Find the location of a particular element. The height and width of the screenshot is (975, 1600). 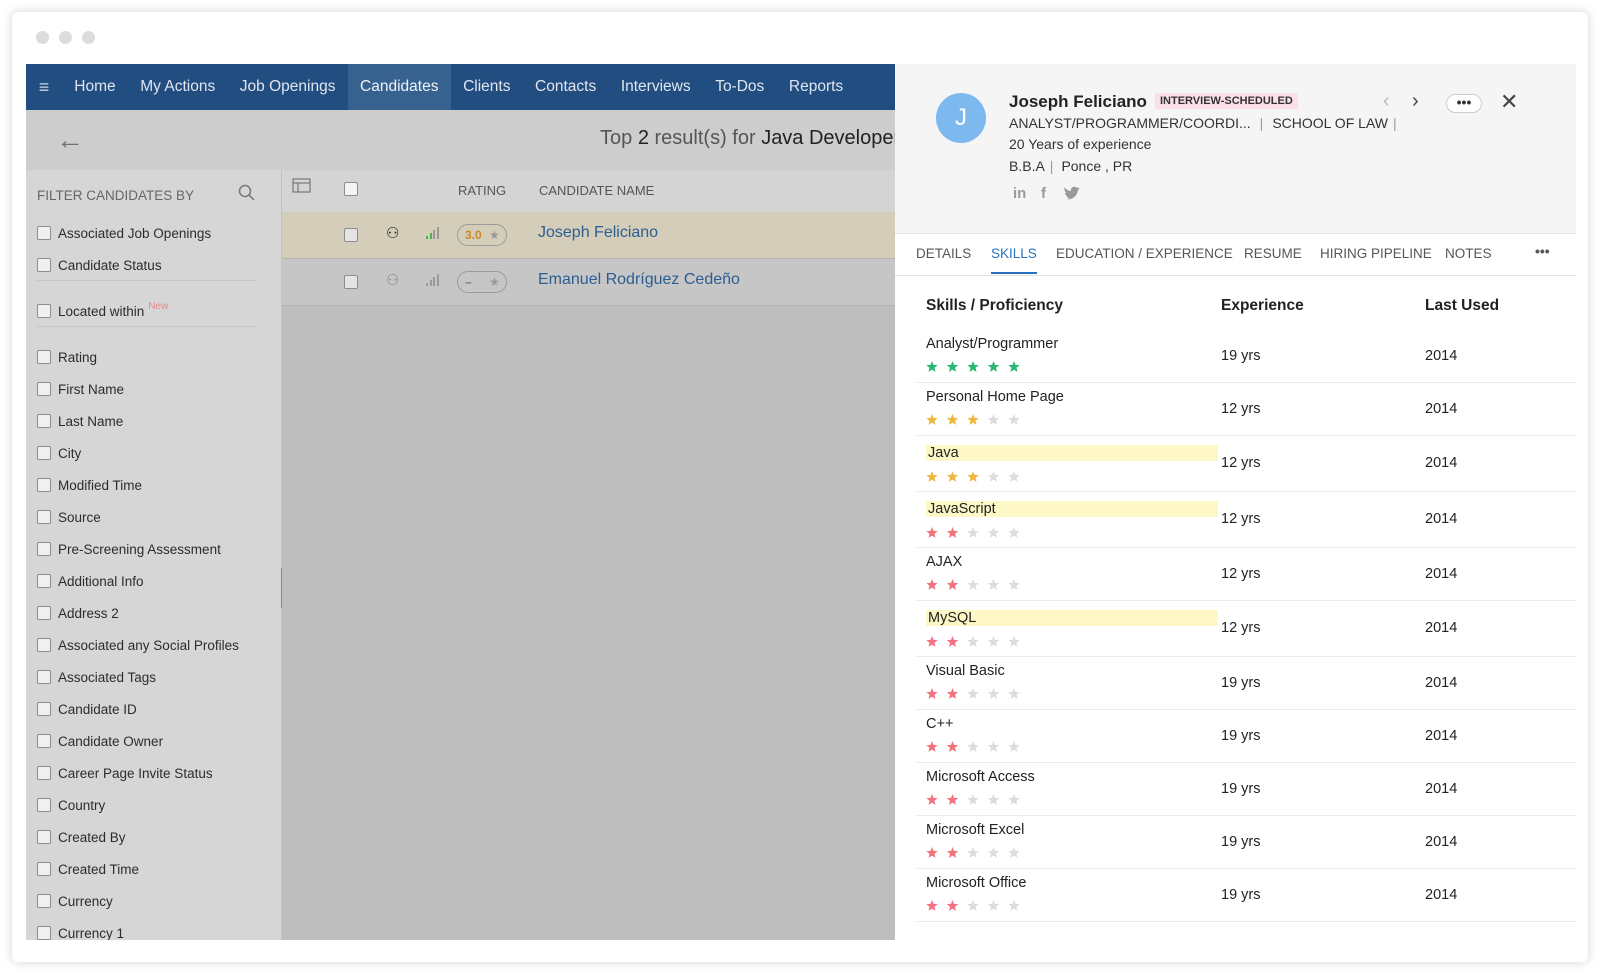

tab: HIRING PIPELINE is located at coordinates (1376, 253).